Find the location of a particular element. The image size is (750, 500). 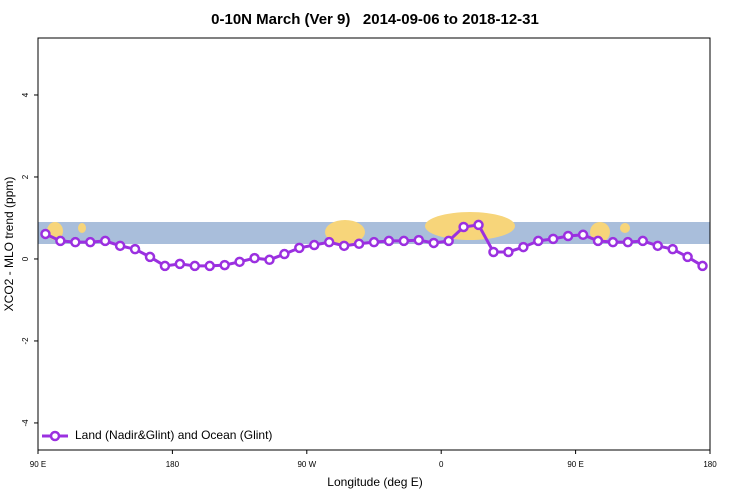

x-tick-label: 0 is located at coordinates (441, 464).